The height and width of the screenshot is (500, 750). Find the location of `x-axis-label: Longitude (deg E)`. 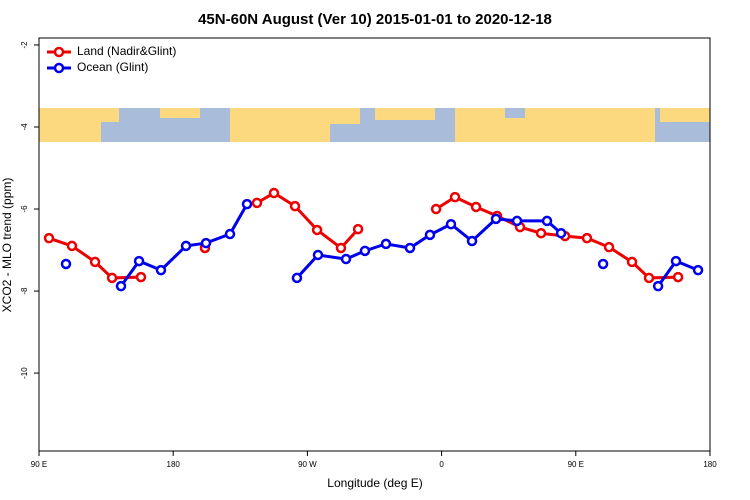

x-axis-label: Longitude (deg E) is located at coordinates (374, 483).